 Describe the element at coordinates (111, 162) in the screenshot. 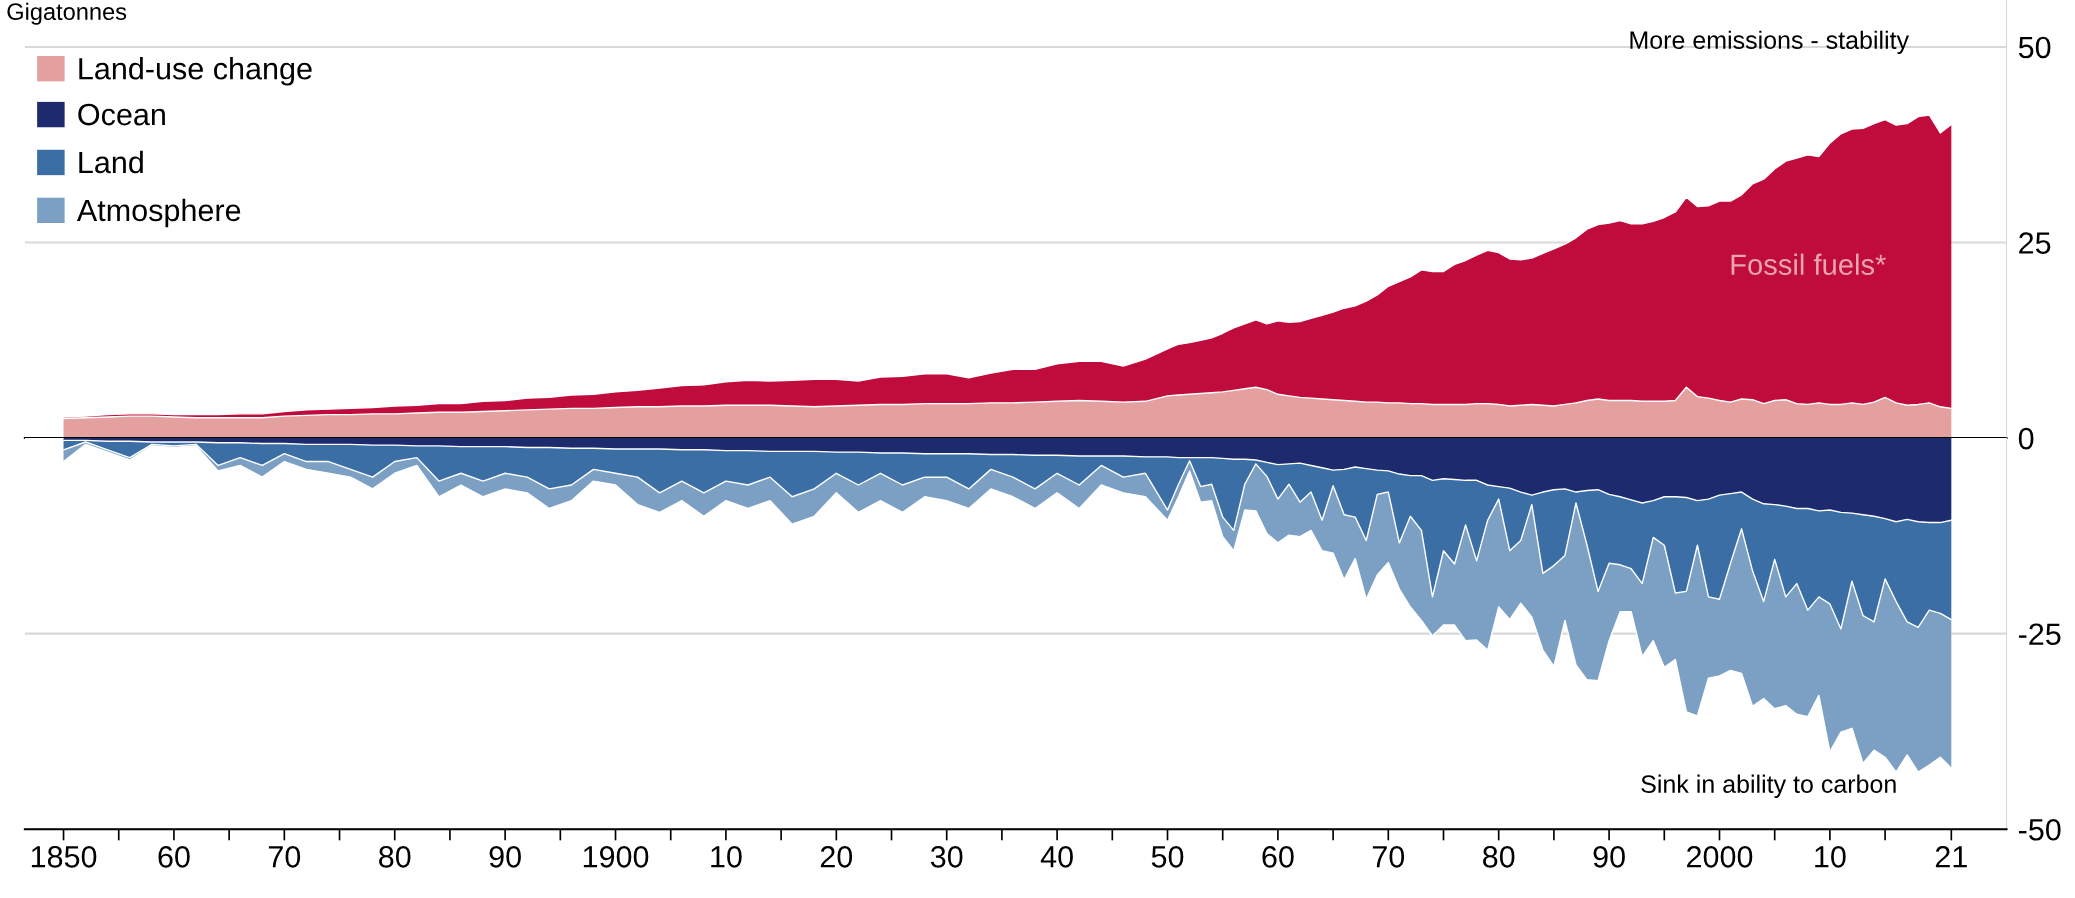

I see `legend-label: Land` at that location.